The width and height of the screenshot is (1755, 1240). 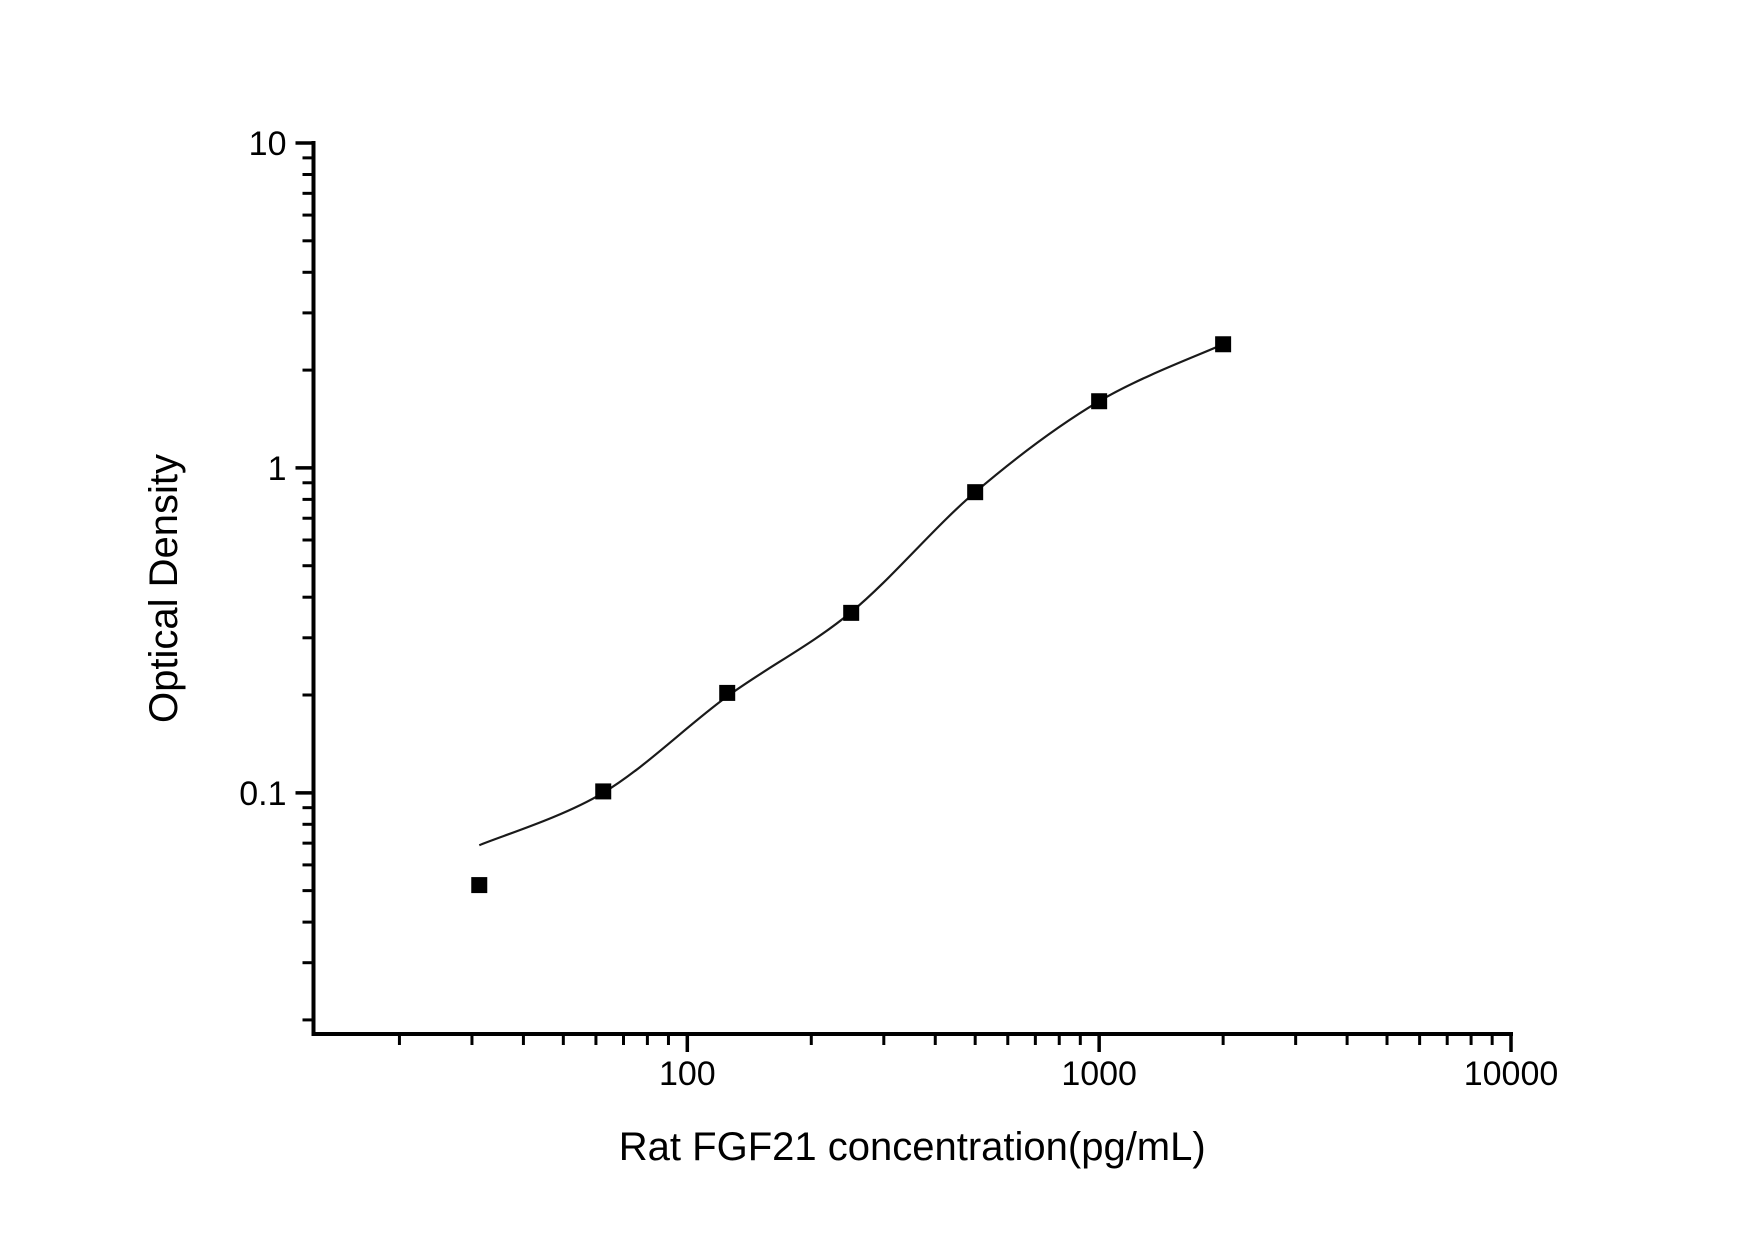 What do you see at coordinates (262, 794) in the screenshot?
I see `y-tick-label: 0.1` at bounding box center [262, 794].